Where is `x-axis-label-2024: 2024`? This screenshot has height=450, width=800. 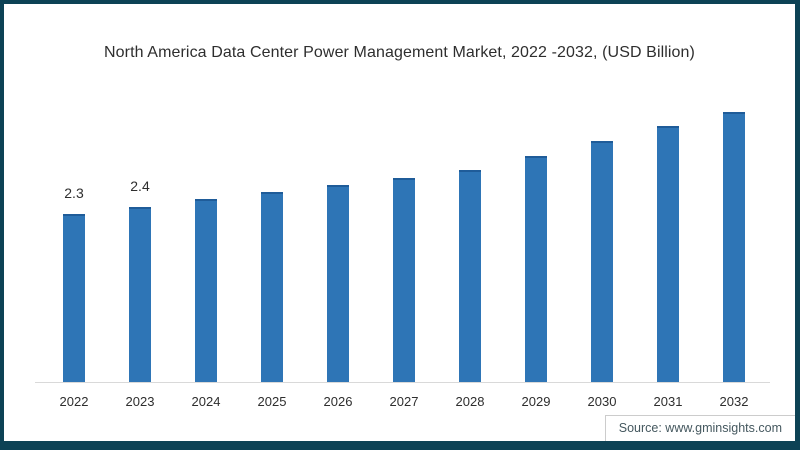 x-axis-label-2024: 2024 is located at coordinates (206, 401).